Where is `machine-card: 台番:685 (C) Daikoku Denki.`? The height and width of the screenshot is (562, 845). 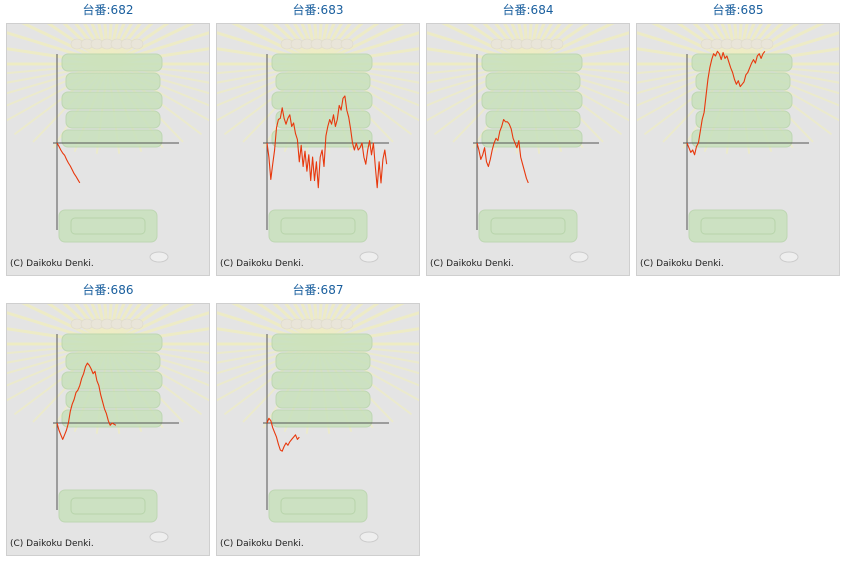 machine-card: 台番:685 (C) Daikoku Denki. is located at coordinates (738, 138).